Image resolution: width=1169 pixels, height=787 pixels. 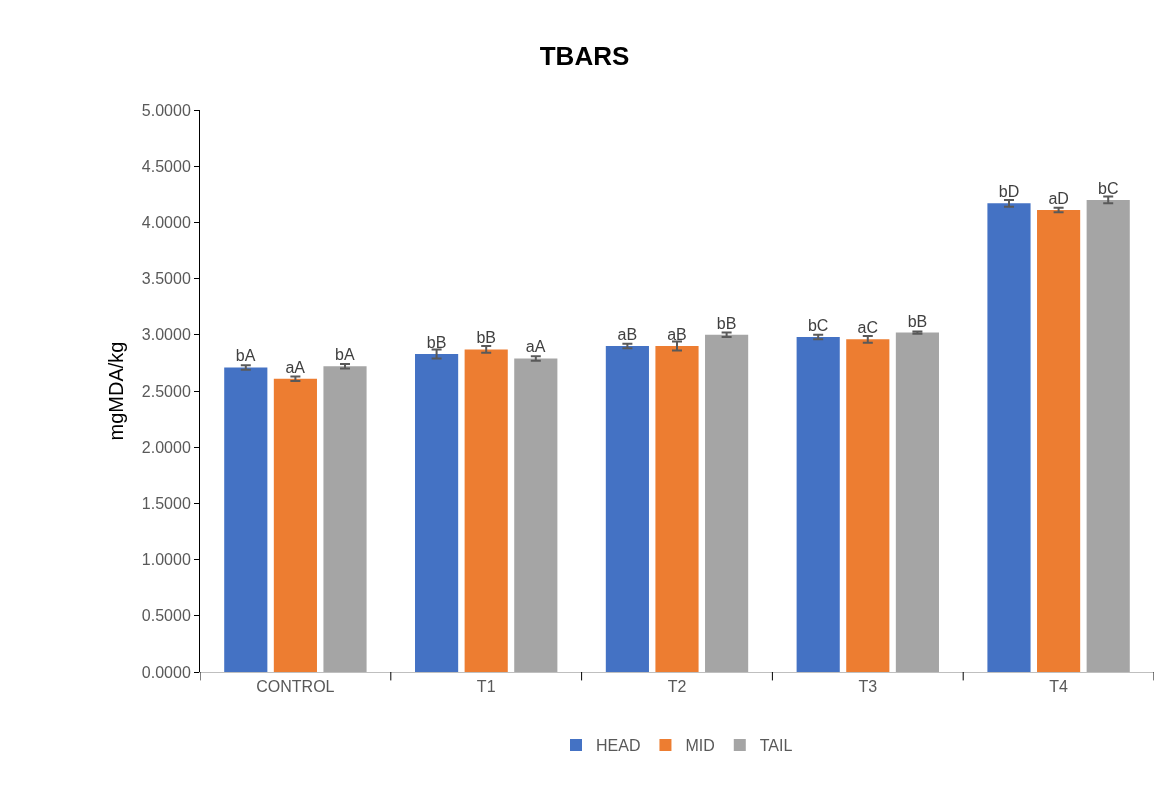 What do you see at coordinates (166, 672) in the screenshot?
I see `y-tick-label: 0.0000` at bounding box center [166, 672].